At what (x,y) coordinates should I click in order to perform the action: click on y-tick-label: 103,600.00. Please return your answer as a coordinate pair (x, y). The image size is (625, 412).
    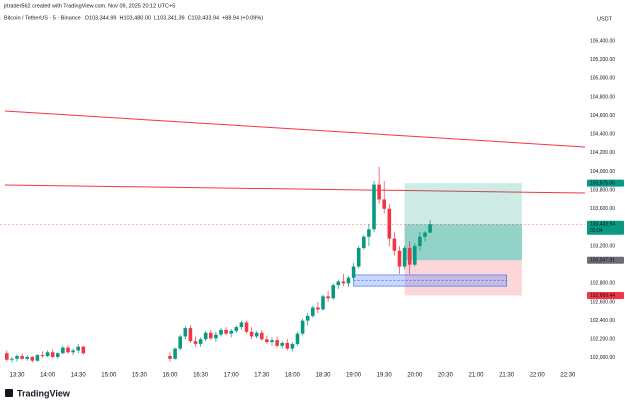
    Looking at the image, I should click on (602, 209).